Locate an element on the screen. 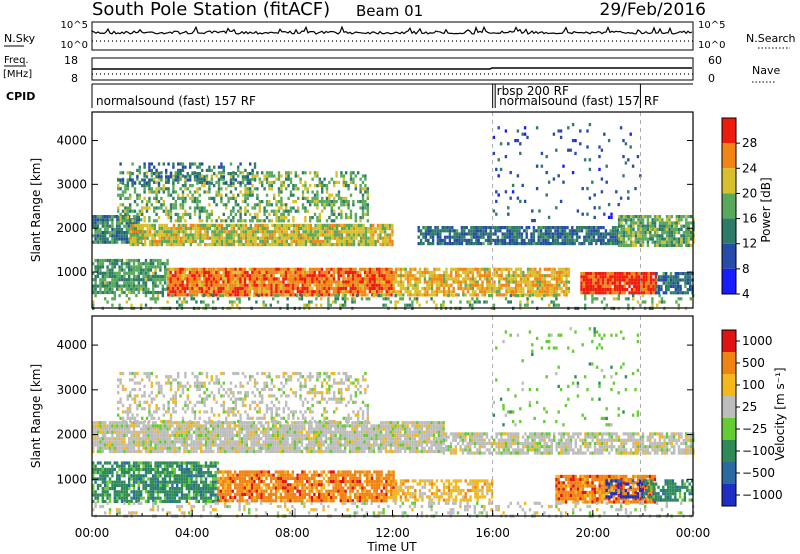 The height and width of the screenshot is (554, 800). nsky-frame is located at coordinates (392, 36).